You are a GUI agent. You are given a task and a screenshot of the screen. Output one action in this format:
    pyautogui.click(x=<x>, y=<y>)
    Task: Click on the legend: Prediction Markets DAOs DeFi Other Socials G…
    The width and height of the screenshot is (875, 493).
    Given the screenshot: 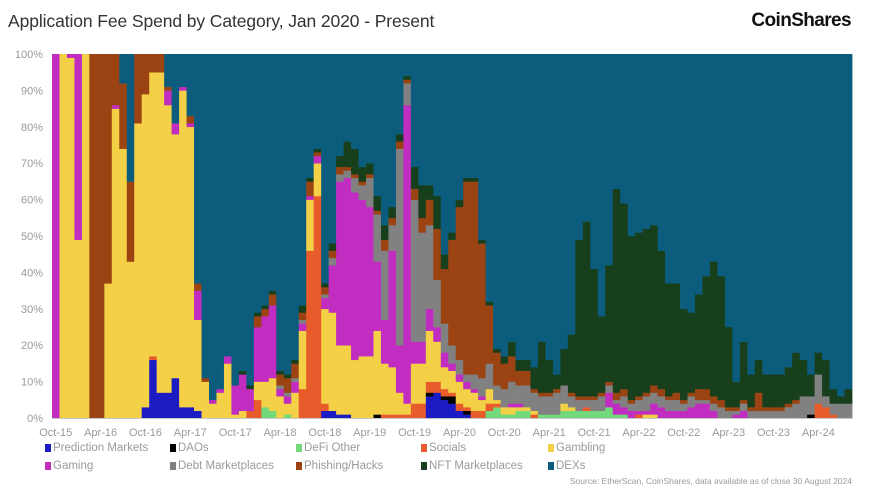 What is the action you would take?
    pyautogui.click(x=437, y=460)
    